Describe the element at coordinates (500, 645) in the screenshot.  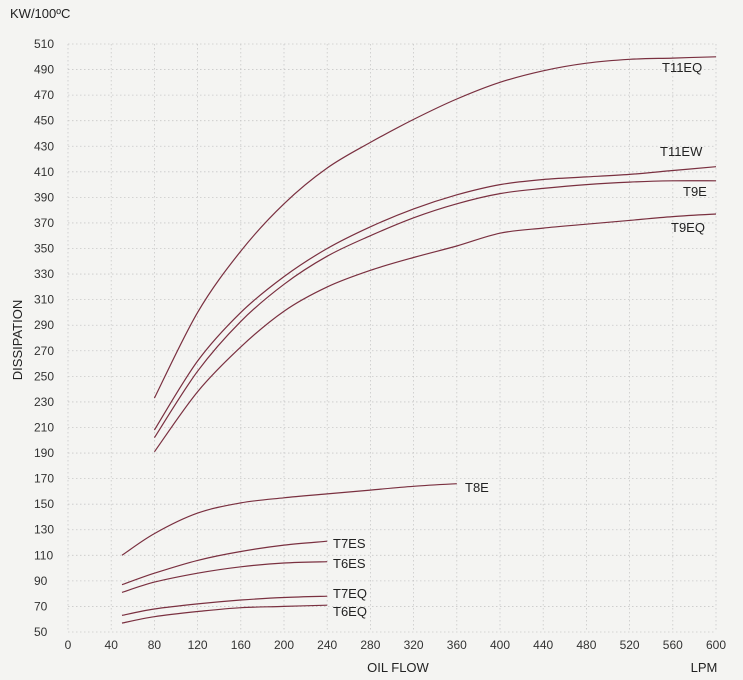
I see `x-tick-label: 400` at that location.